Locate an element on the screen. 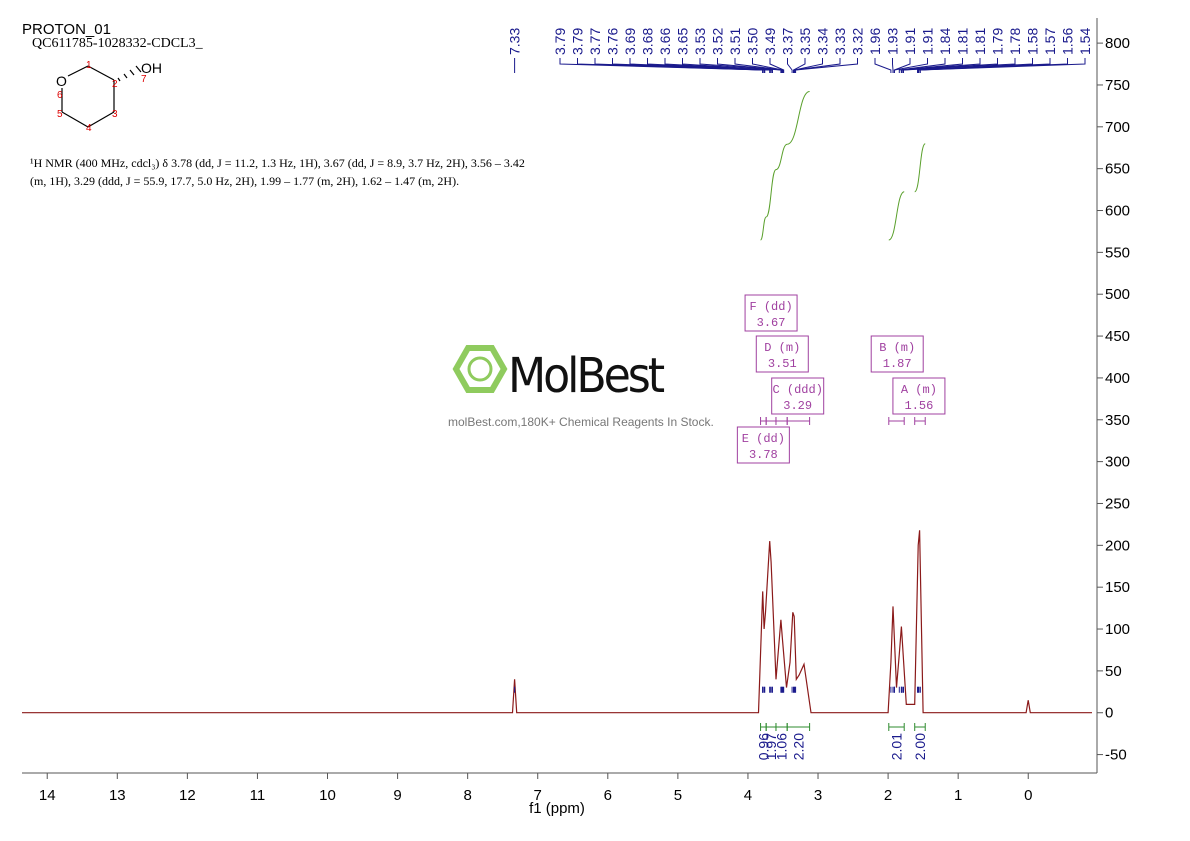 The width and height of the screenshot is (1190, 841). y-tick-label: 400 is located at coordinates (1117, 378).